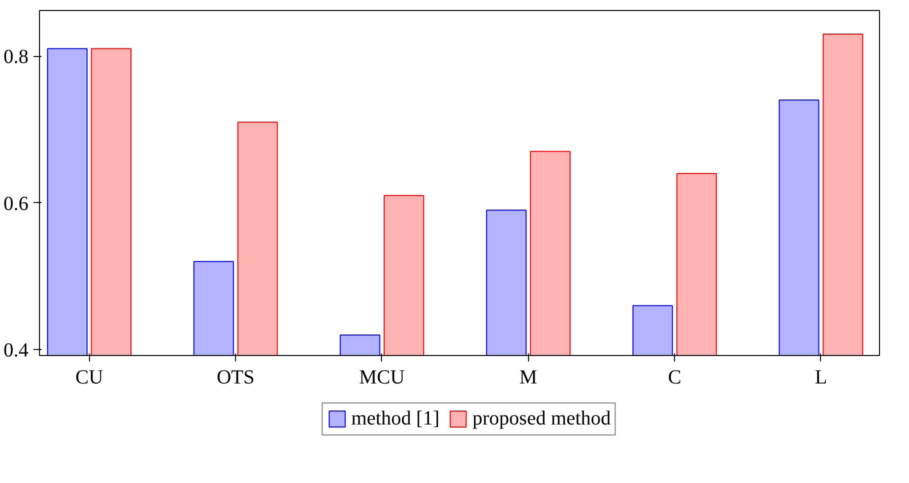 This screenshot has width=909, height=483. Describe the element at coordinates (235, 377) in the screenshot. I see `x-tick-label: OTS` at that location.